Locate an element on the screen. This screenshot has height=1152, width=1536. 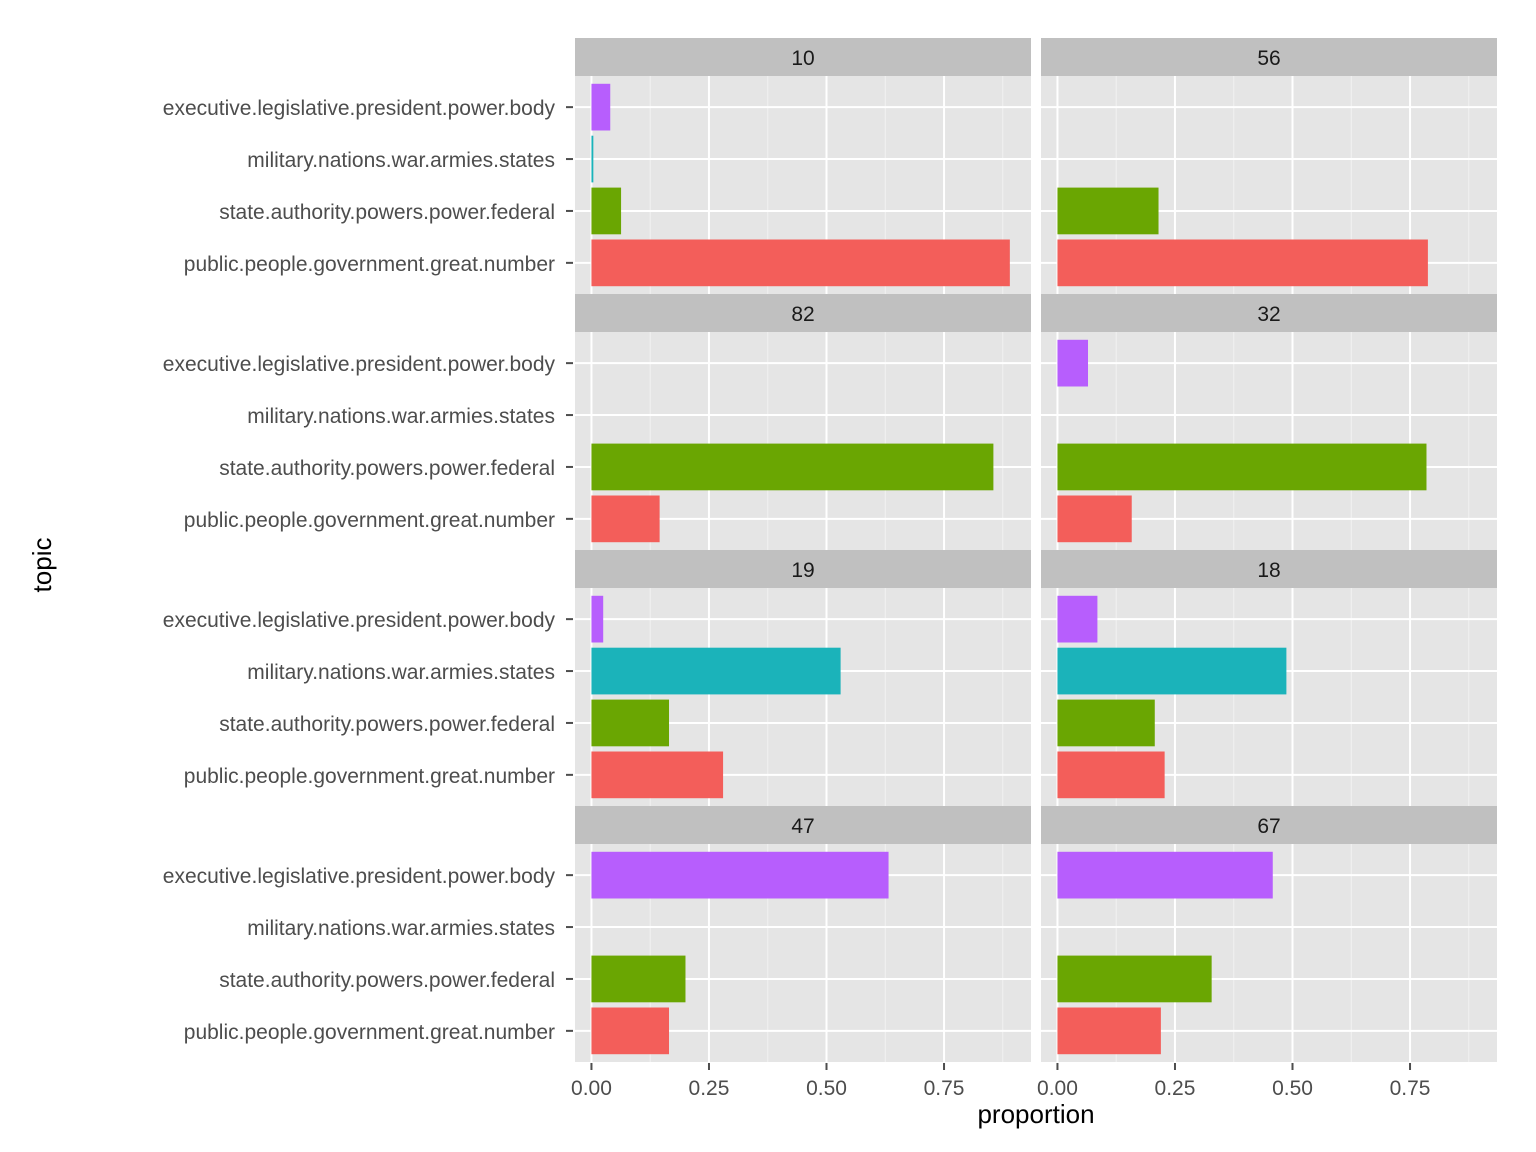
facet-panel-19: 19 is located at coordinates (803, 678).